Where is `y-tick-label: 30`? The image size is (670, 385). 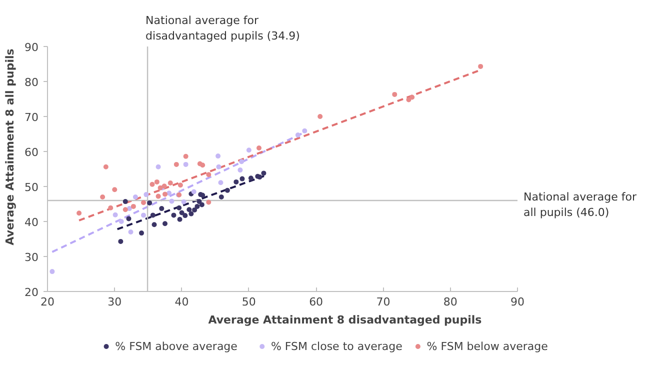 y-tick-label: 30 is located at coordinates (31, 257).